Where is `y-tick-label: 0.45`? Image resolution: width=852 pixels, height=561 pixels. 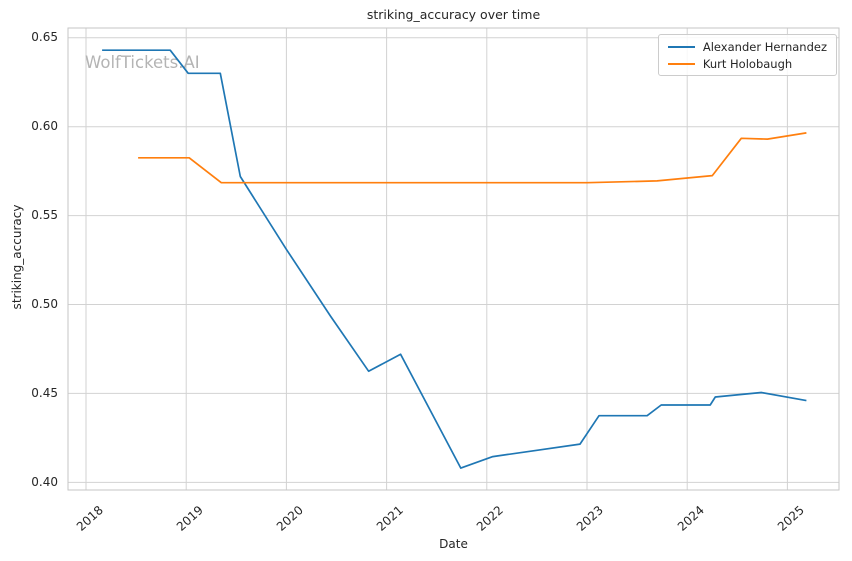
y-tick-label: 0.45 is located at coordinates (44, 392).